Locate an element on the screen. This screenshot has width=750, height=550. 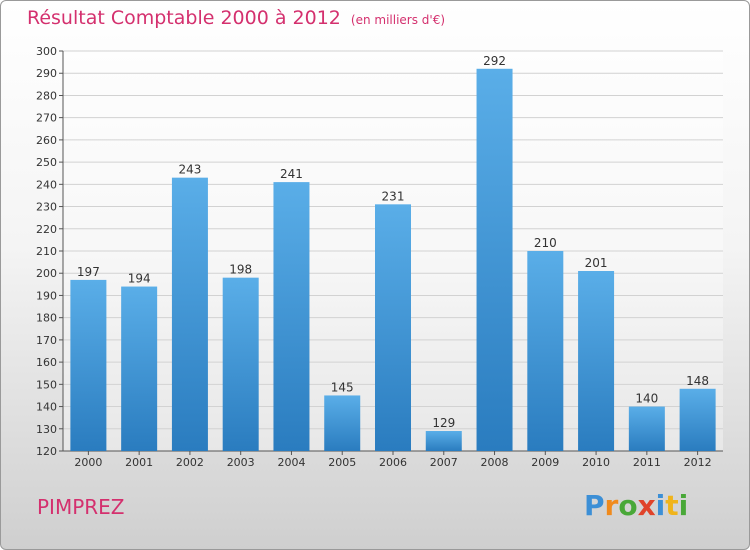
bar-2005 is located at coordinates (342, 423).